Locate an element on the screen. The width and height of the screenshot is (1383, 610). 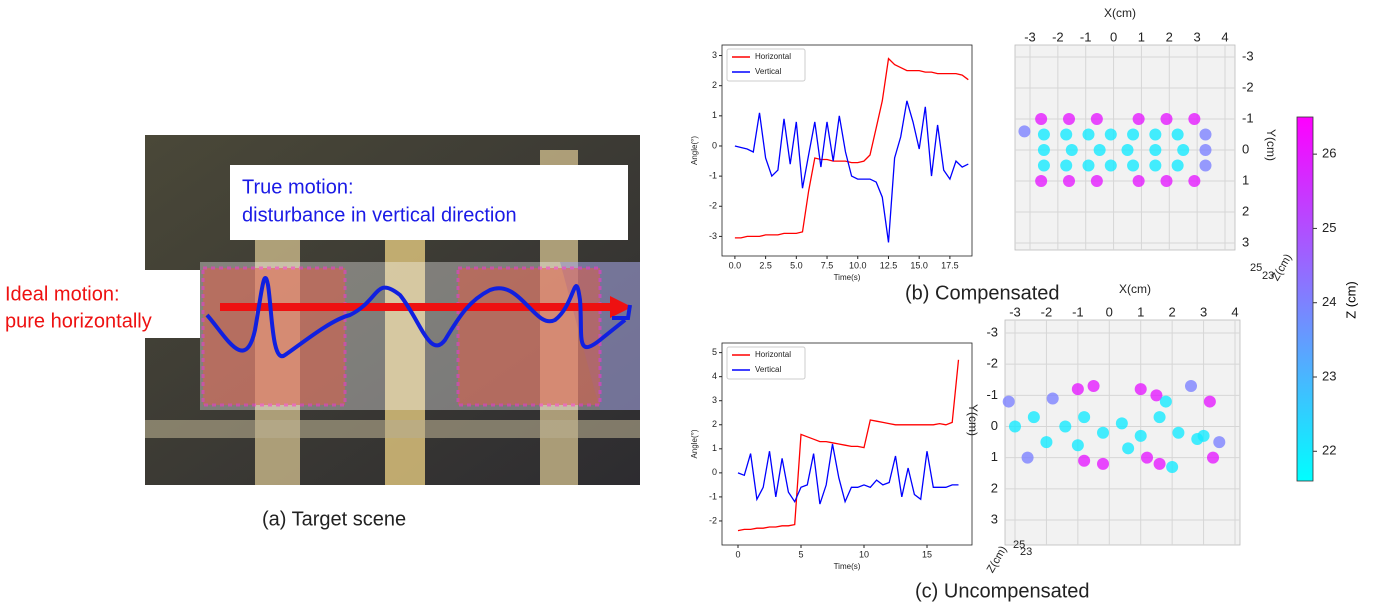
x-tick-label: 5 is located at coordinates (800, 554).